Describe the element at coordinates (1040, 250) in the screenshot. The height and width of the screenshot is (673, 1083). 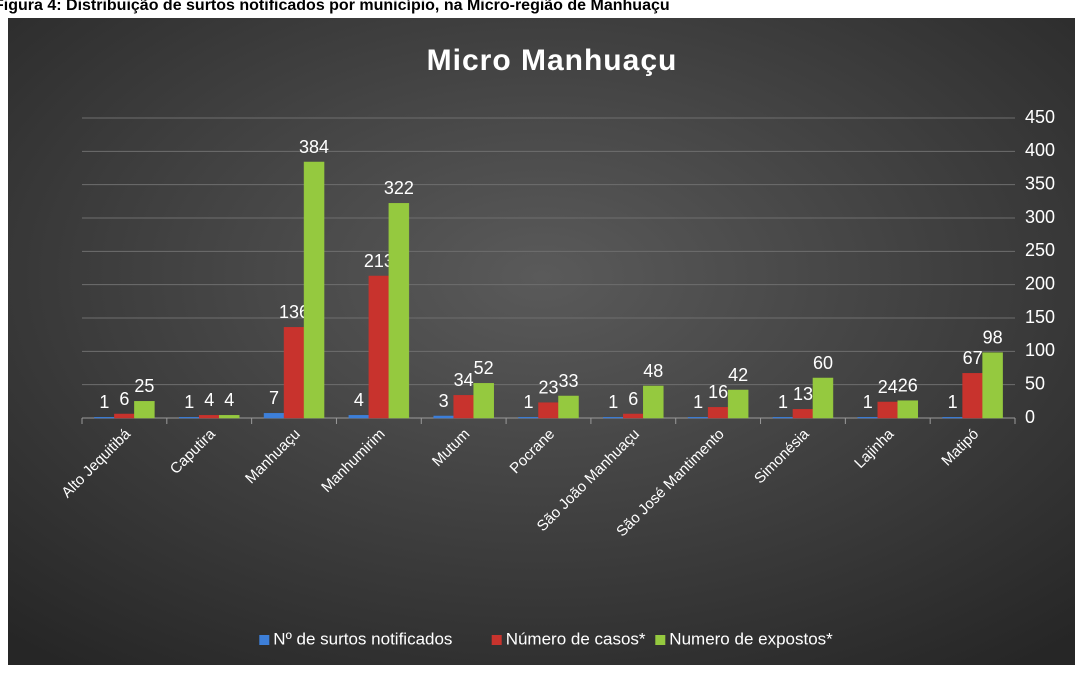
I see `y-tick-label: 250` at that location.